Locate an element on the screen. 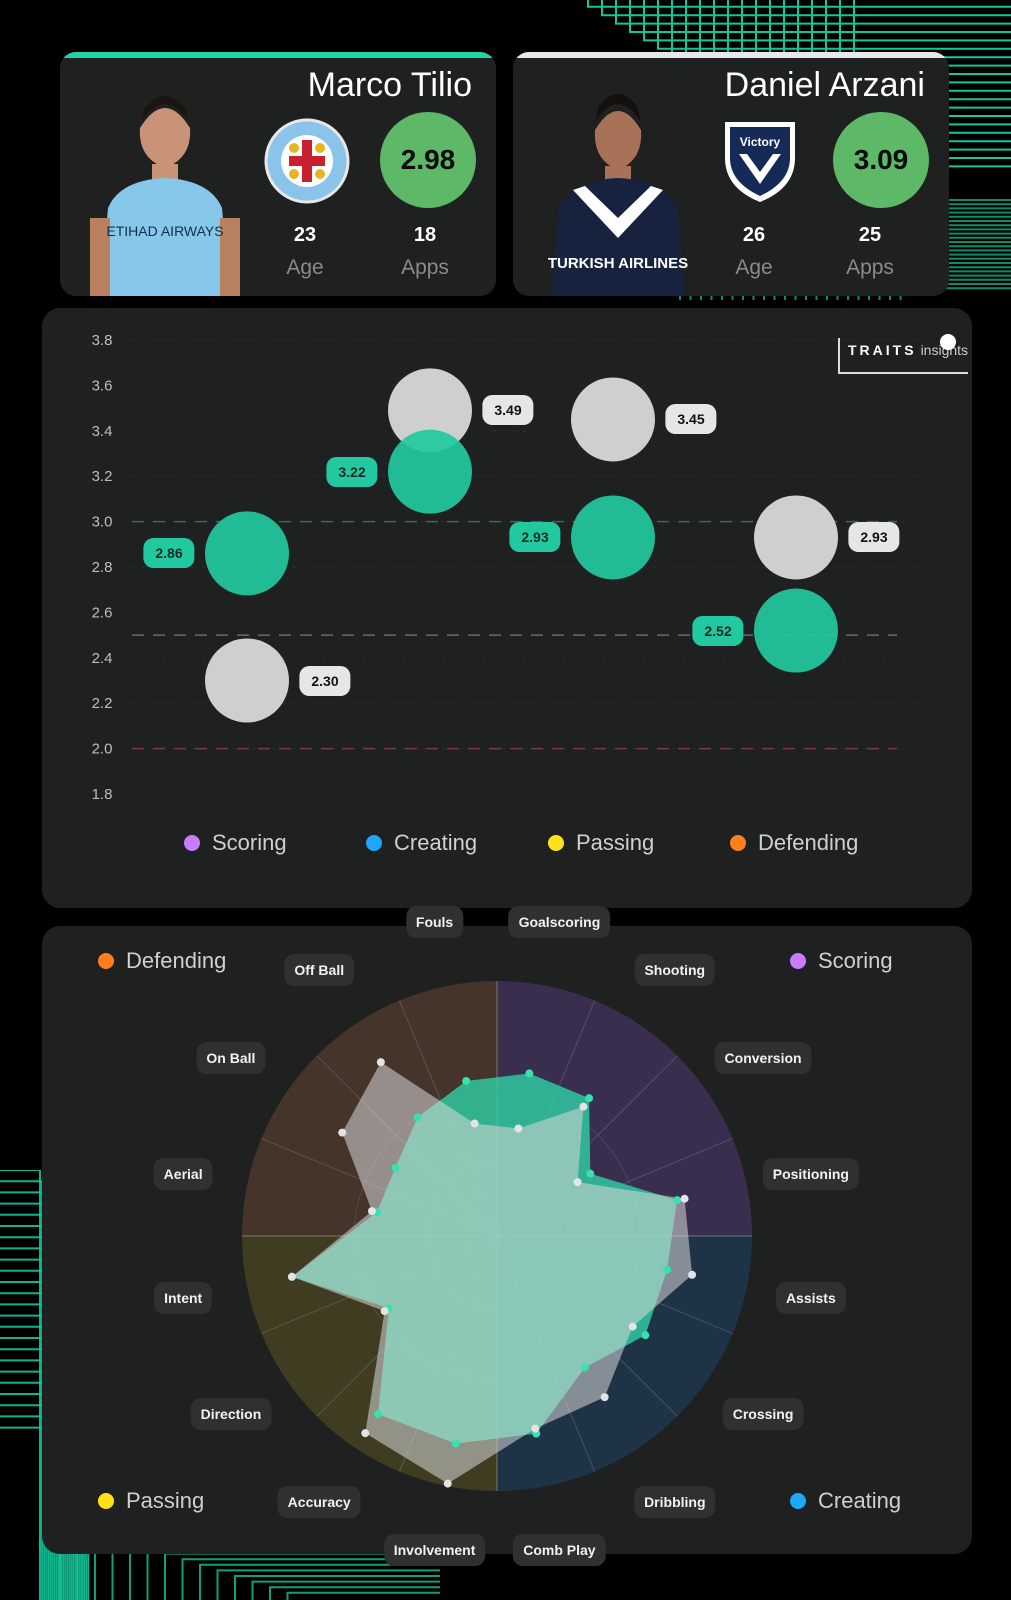 The width and height of the screenshot is (1011, 1600). y-tick-label: 2.6 is located at coordinates (102, 612).